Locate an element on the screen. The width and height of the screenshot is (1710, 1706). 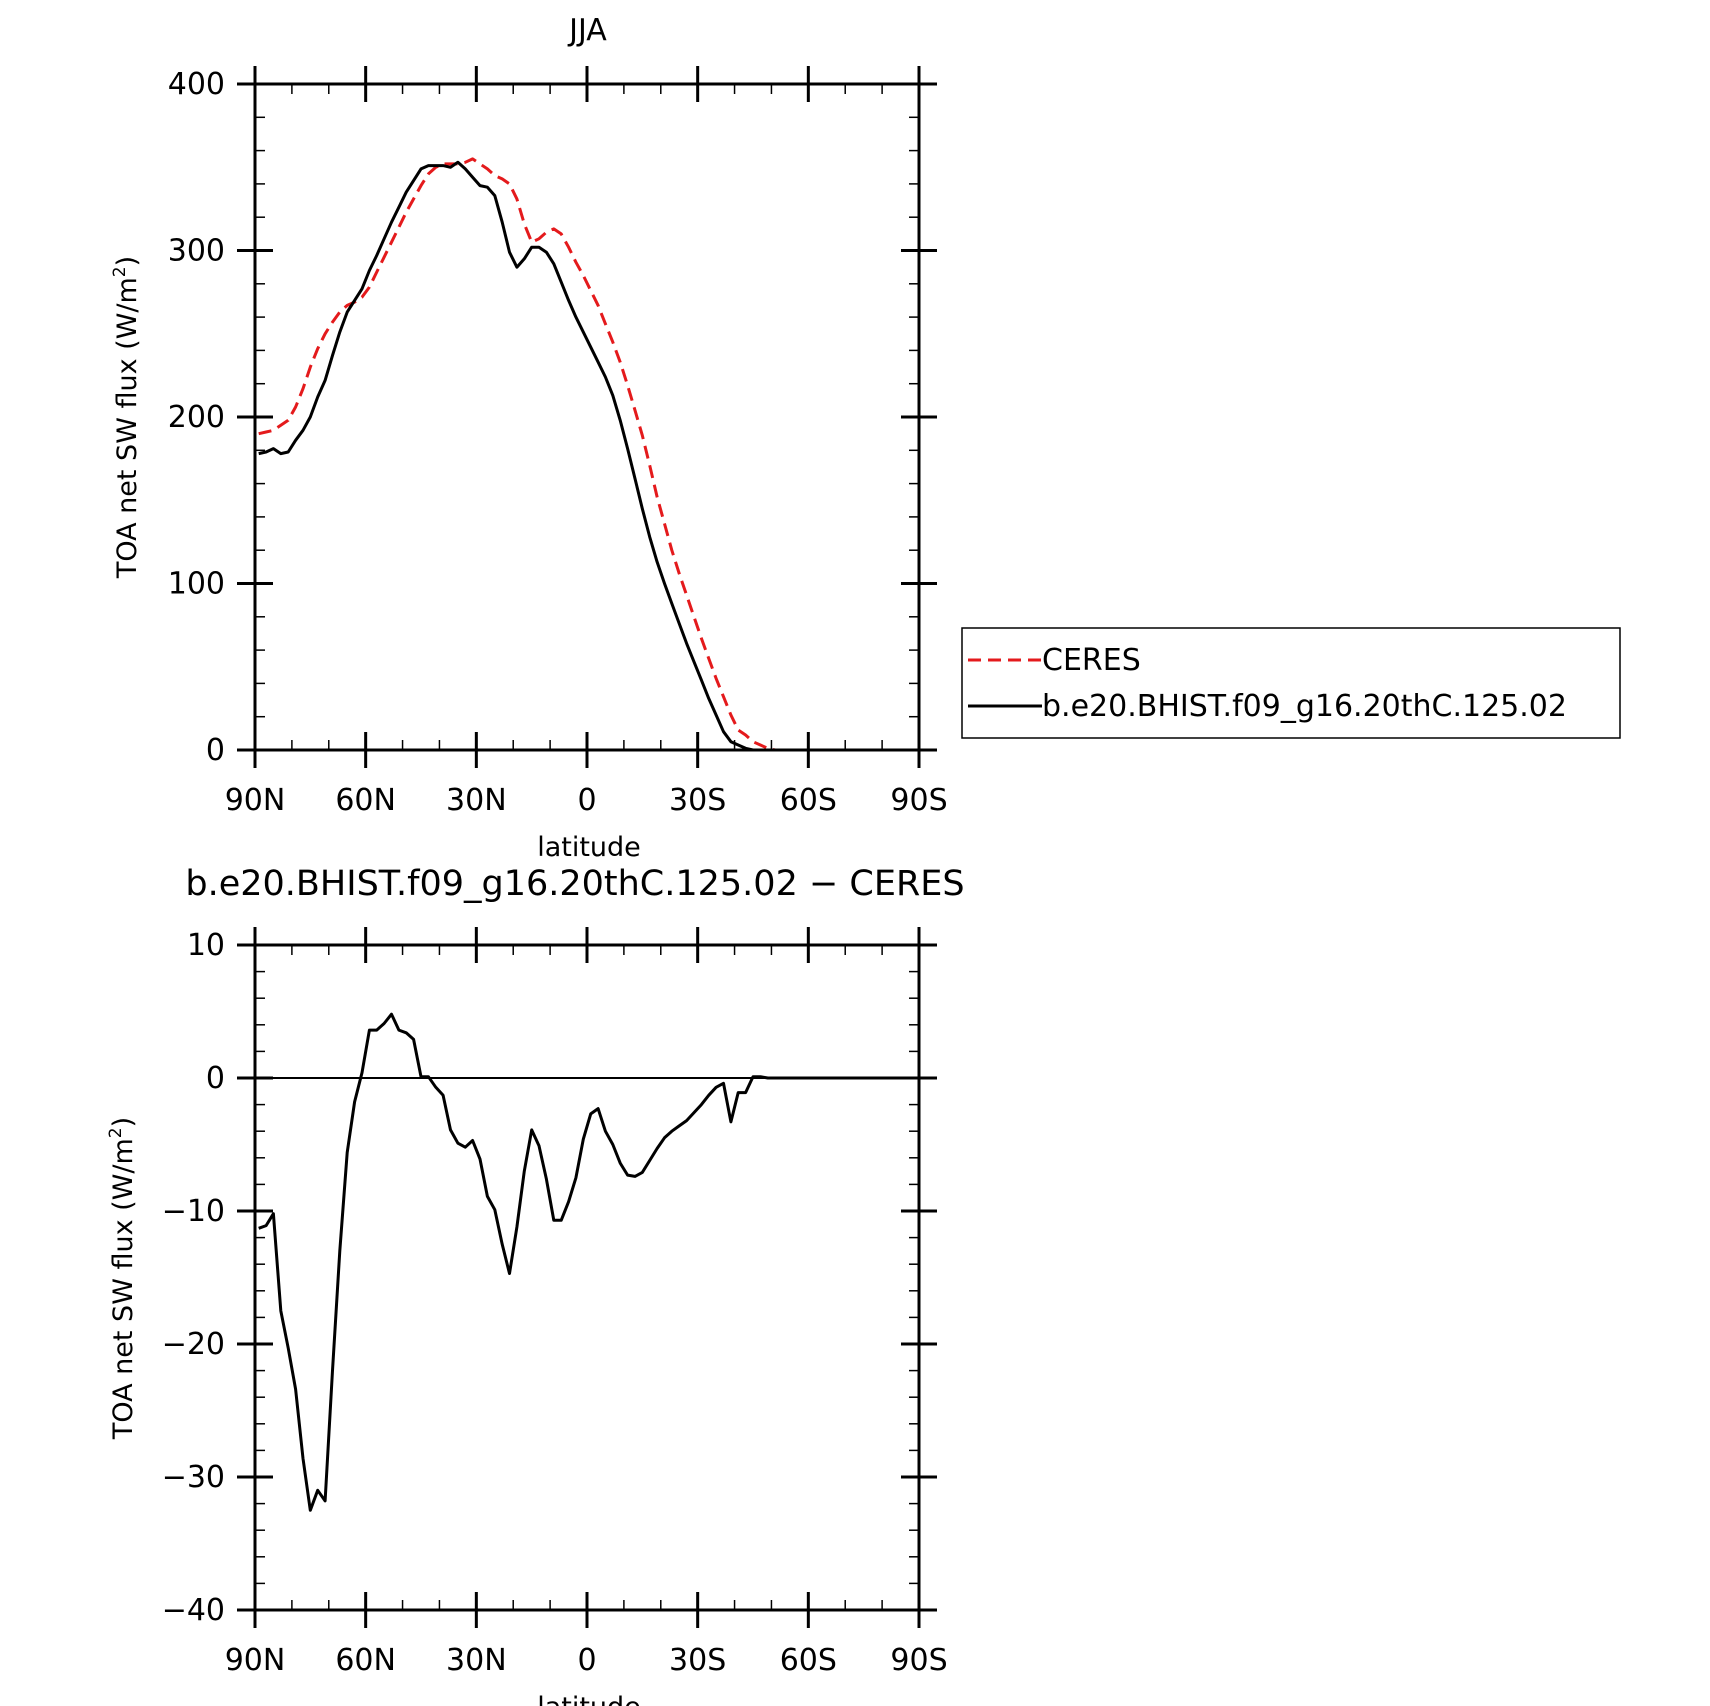
panel1-xtick-label: 60S is located at coordinates (808, 800).